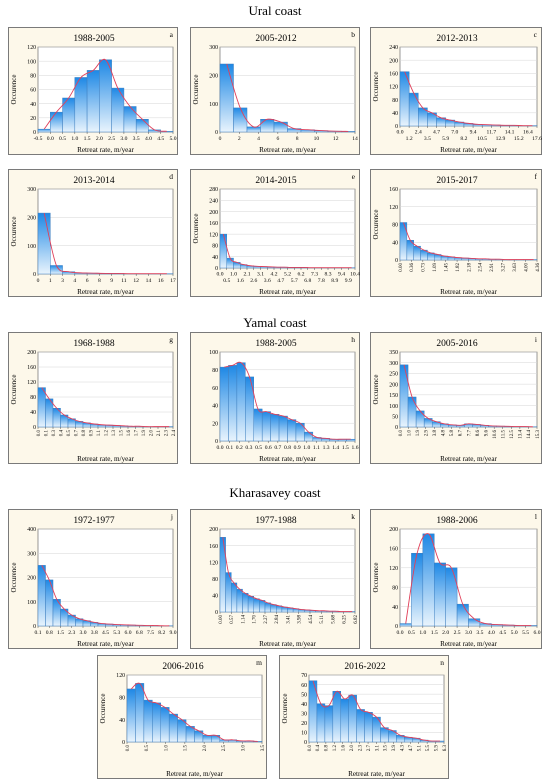  Describe the element at coordinates (504, 267) in the screenshot. I see `x-tick-label: 3.27` at that location.